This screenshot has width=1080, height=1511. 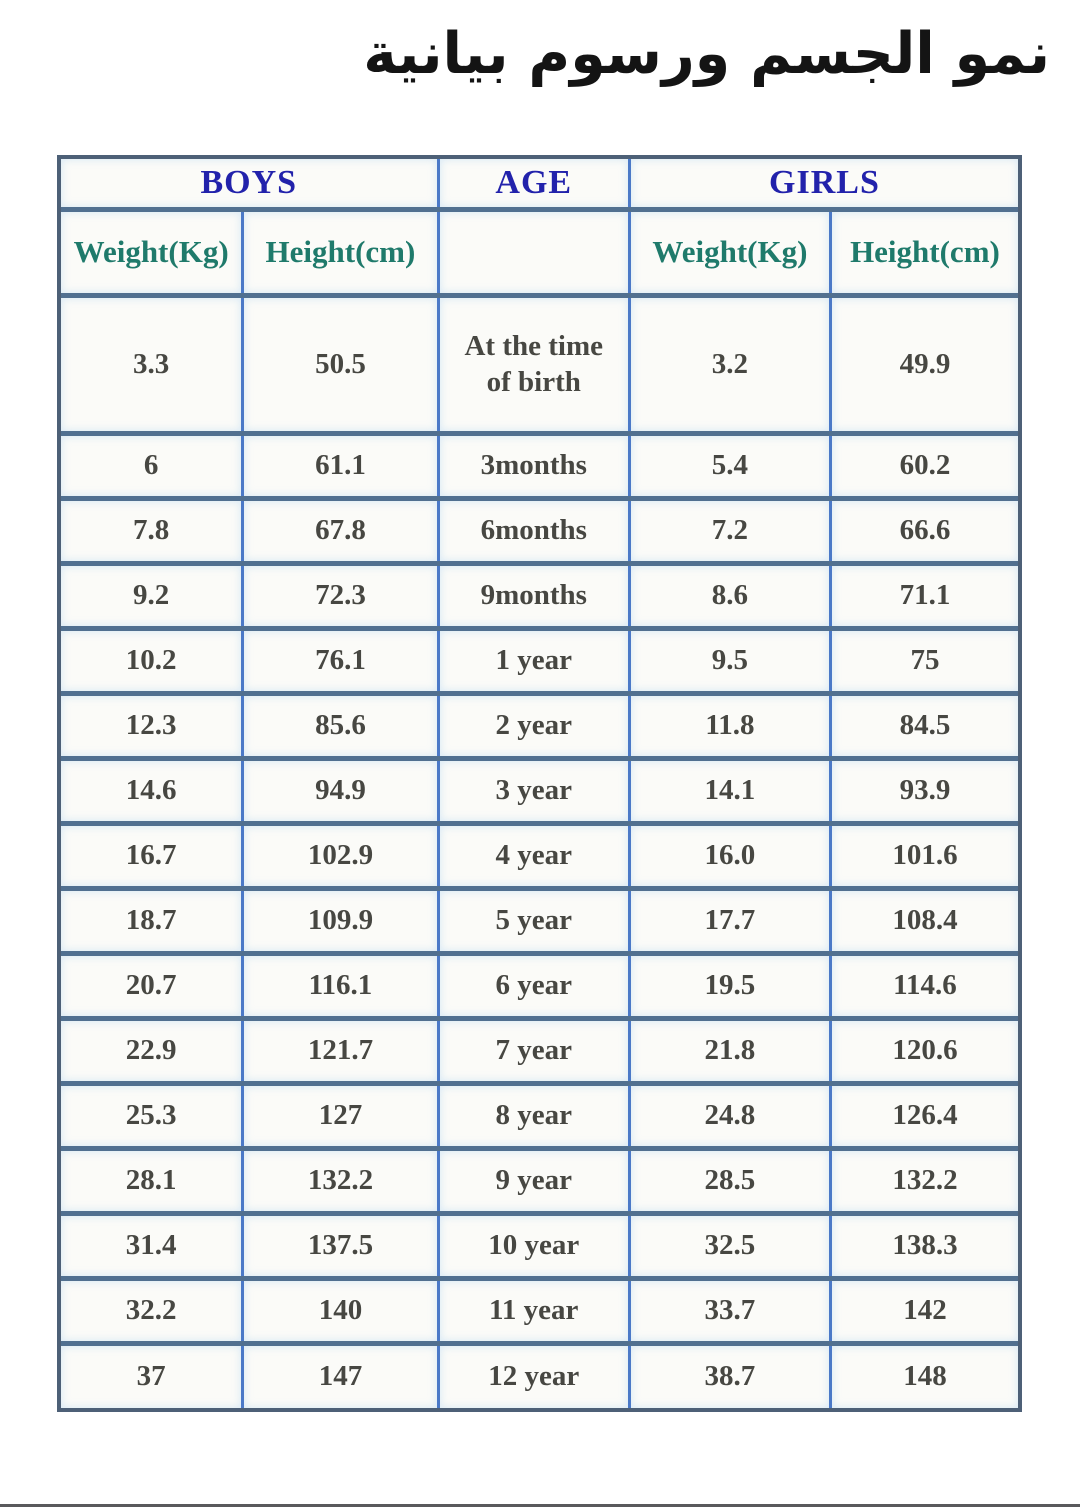 What do you see at coordinates (730, 987) in the screenshot?
I see `girls-weight-cell: 19.5` at bounding box center [730, 987].